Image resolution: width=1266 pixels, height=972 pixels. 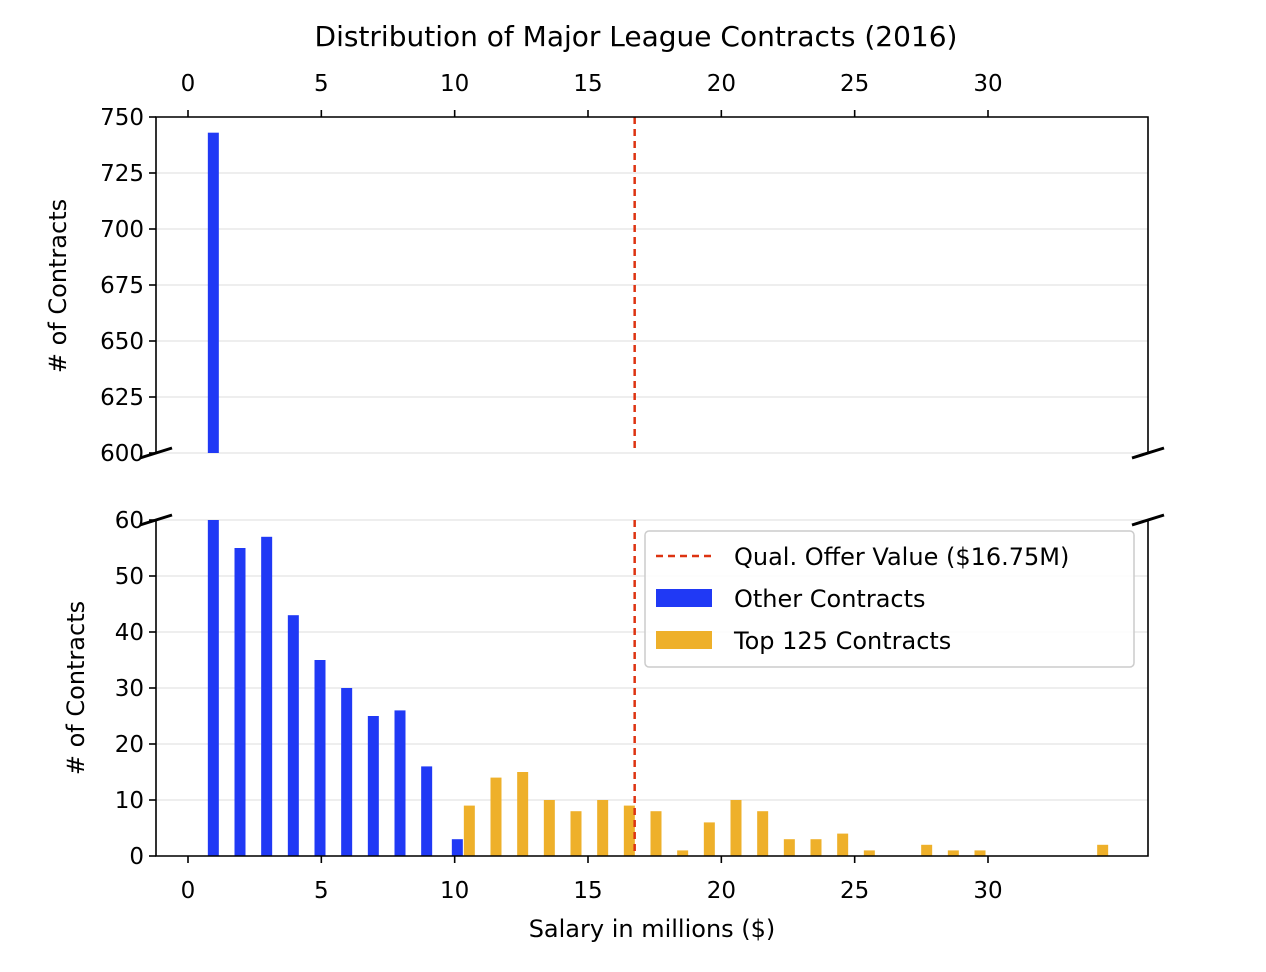 What do you see at coordinates (122, 286) in the screenshot?
I see `upper-y-tick-label: 675` at bounding box center [122, 286].